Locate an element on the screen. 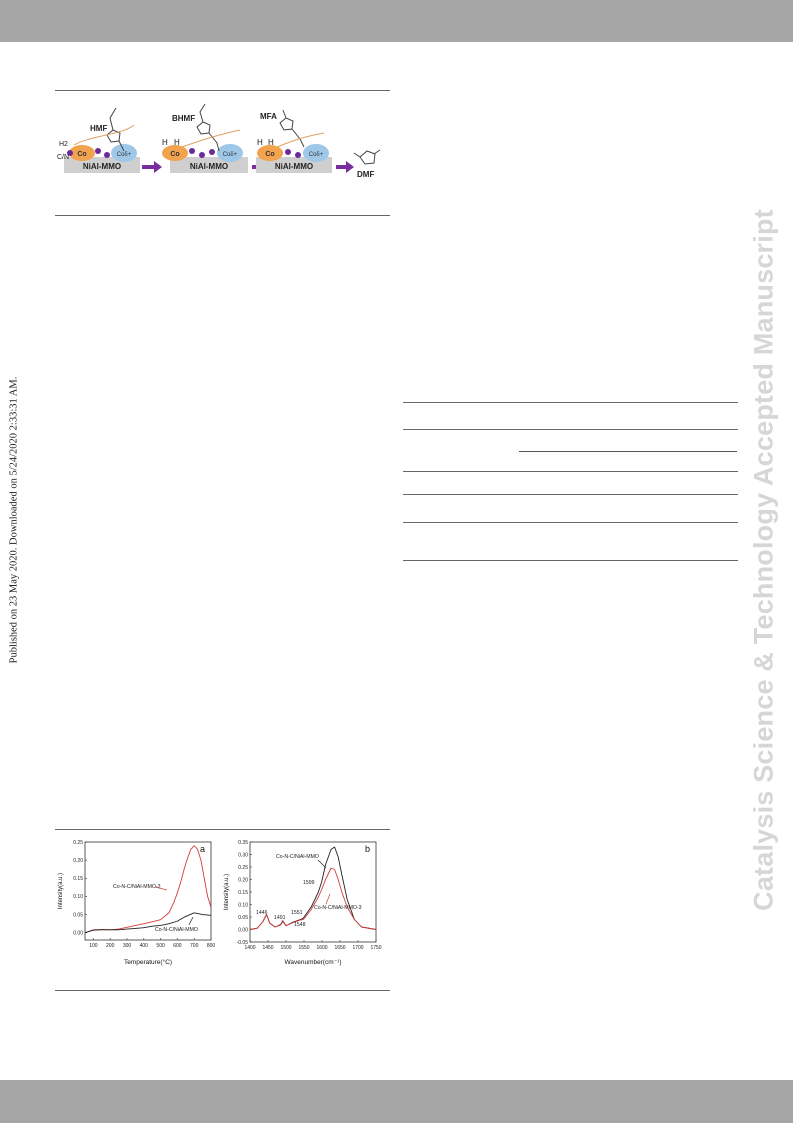 This screenshot has height=1123, width=793. y-tick-label-a: 0.20 is located at coordinates (78, 861).